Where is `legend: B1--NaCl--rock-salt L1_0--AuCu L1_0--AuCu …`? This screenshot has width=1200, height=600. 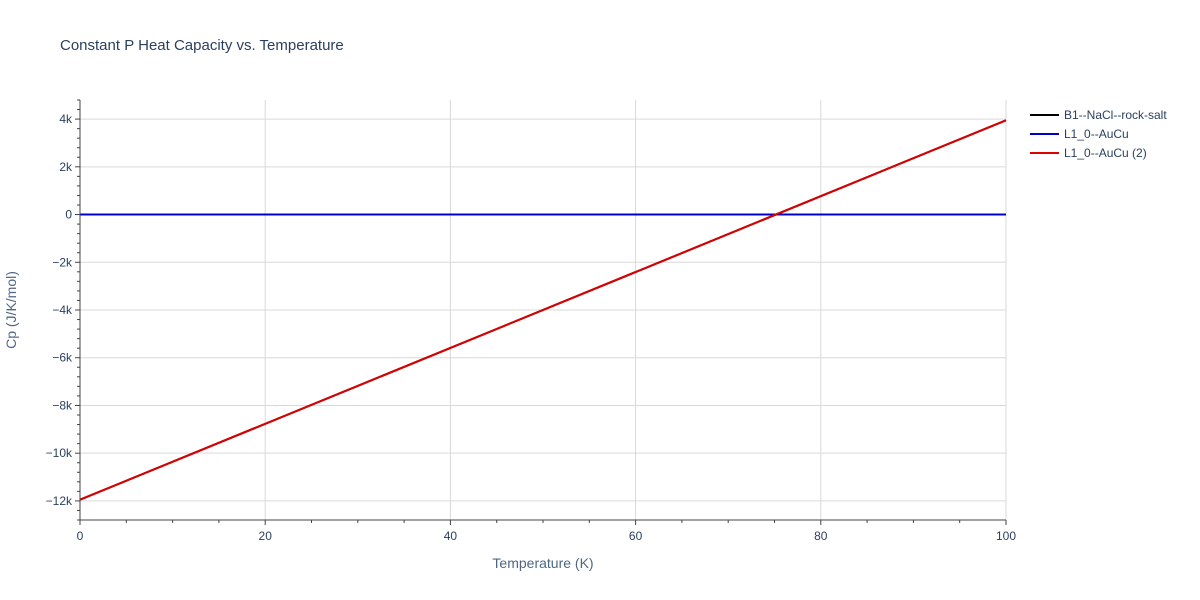
legend: B1--NaCl--rock-salt L1_0--AuCu L1_0--AuCu … is located at coordinates (1098, 134).